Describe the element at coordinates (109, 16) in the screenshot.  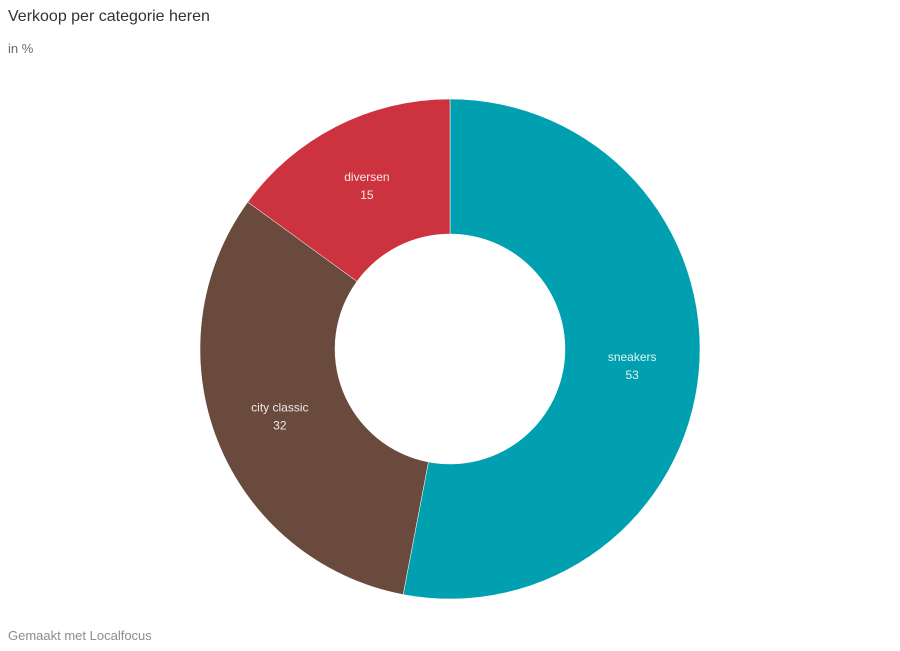
I see `chart-title: Verkoop per categorie heren` at that location.